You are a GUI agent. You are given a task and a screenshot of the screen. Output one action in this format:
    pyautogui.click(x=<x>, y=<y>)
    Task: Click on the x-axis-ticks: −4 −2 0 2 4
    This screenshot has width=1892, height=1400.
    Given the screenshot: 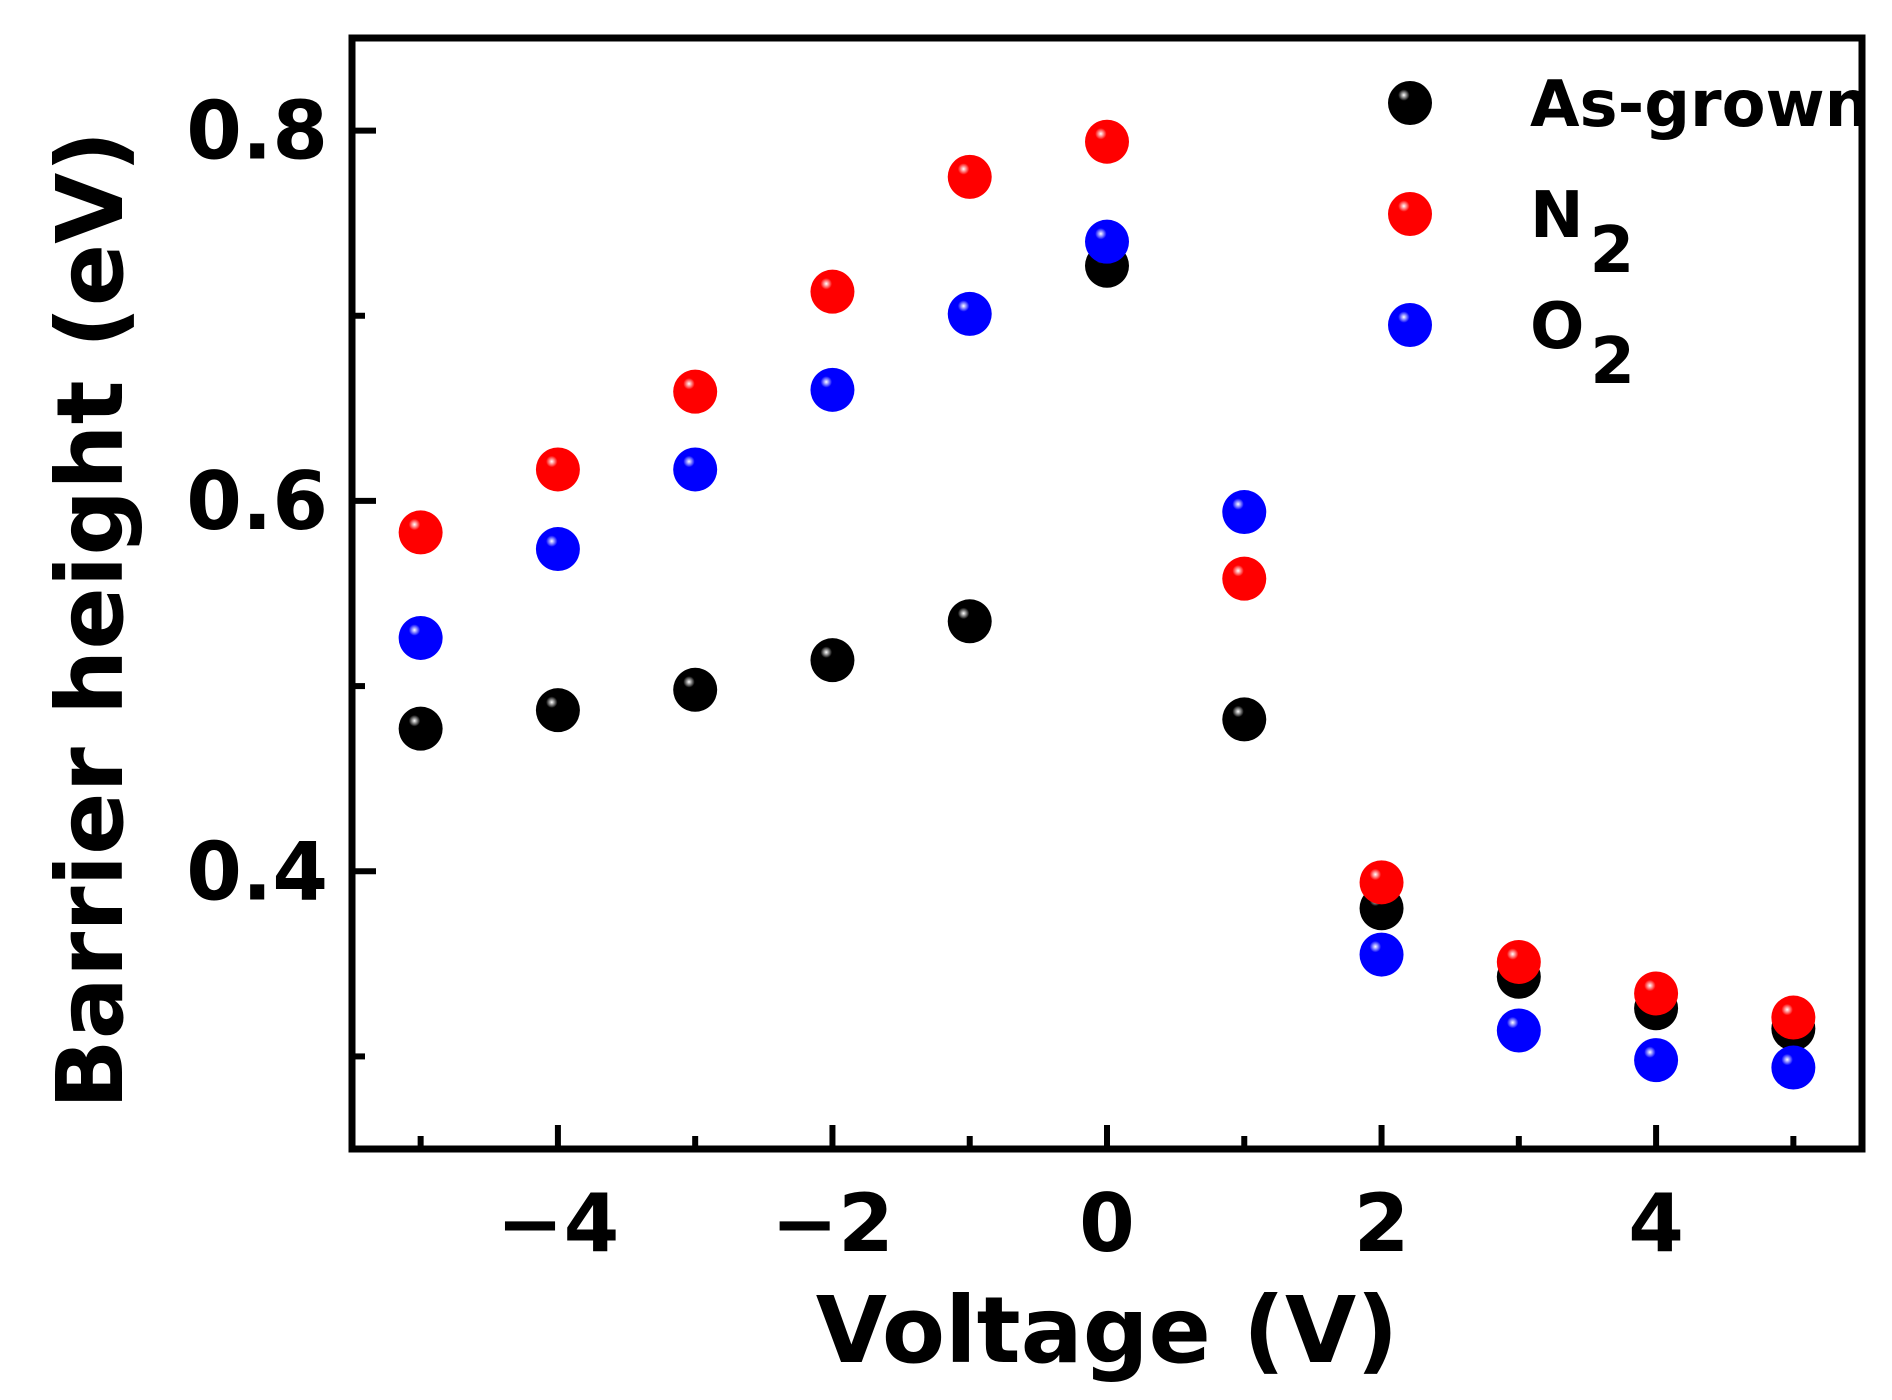 What is the action you would take?
    pyautogui.click(x=1107, y=1197)
    